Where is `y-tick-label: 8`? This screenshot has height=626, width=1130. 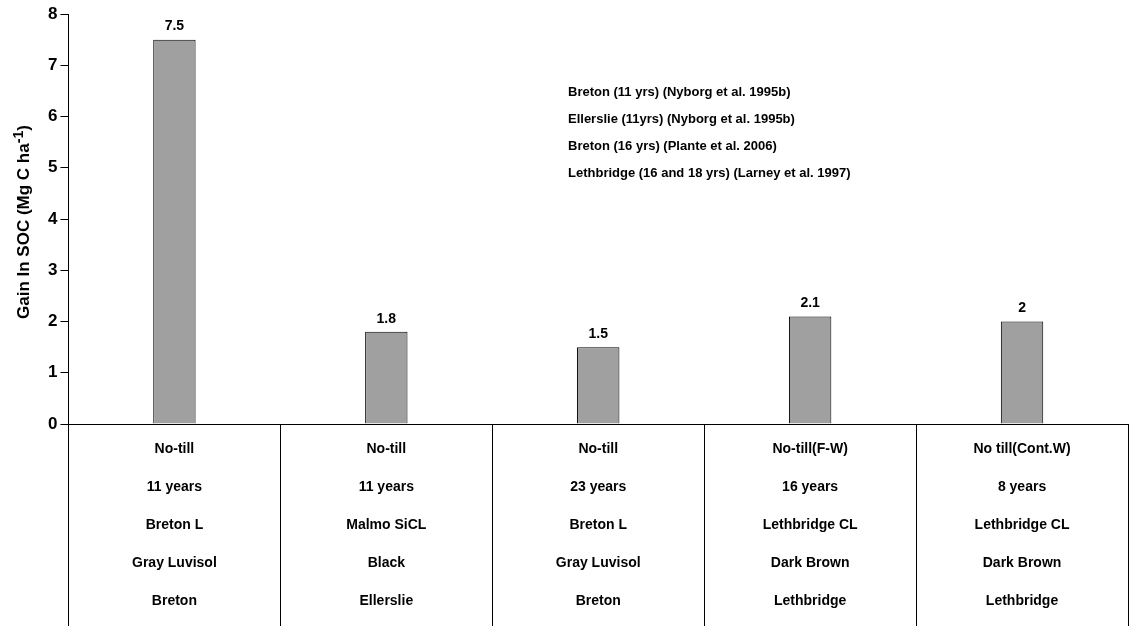 y-tick-label: 8 is located at coordinates (52, 13).